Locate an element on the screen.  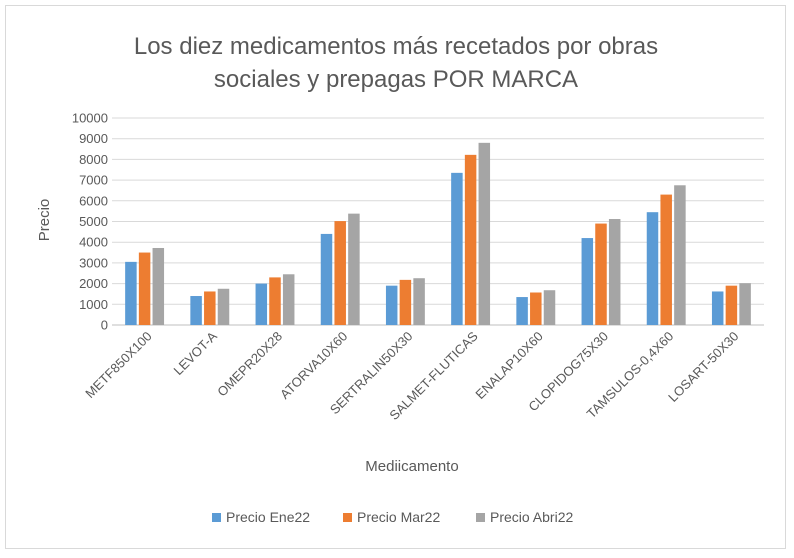
y-tick-label: 10000 is located at coordinates (90, 118).